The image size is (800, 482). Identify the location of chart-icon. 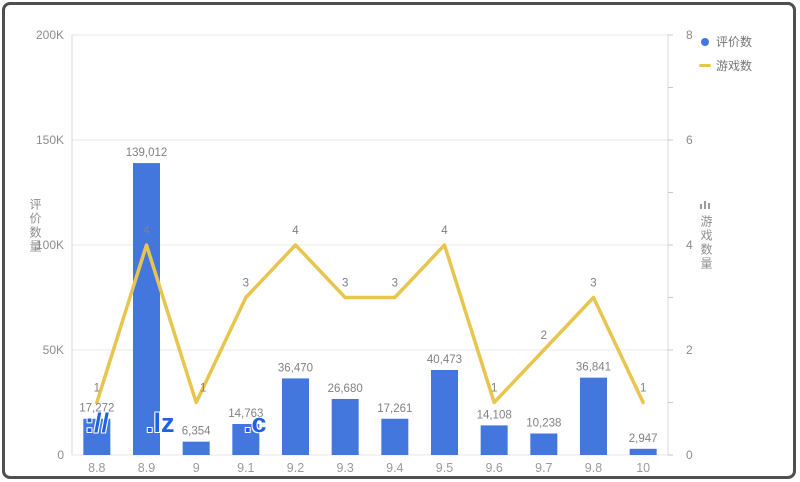
(705, 205).